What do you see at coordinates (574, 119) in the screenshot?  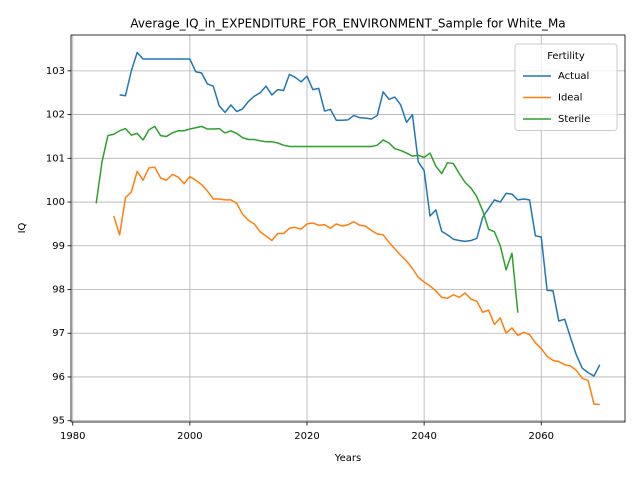 I see `legend-label: Sterile` at bounding box center [574, 119].